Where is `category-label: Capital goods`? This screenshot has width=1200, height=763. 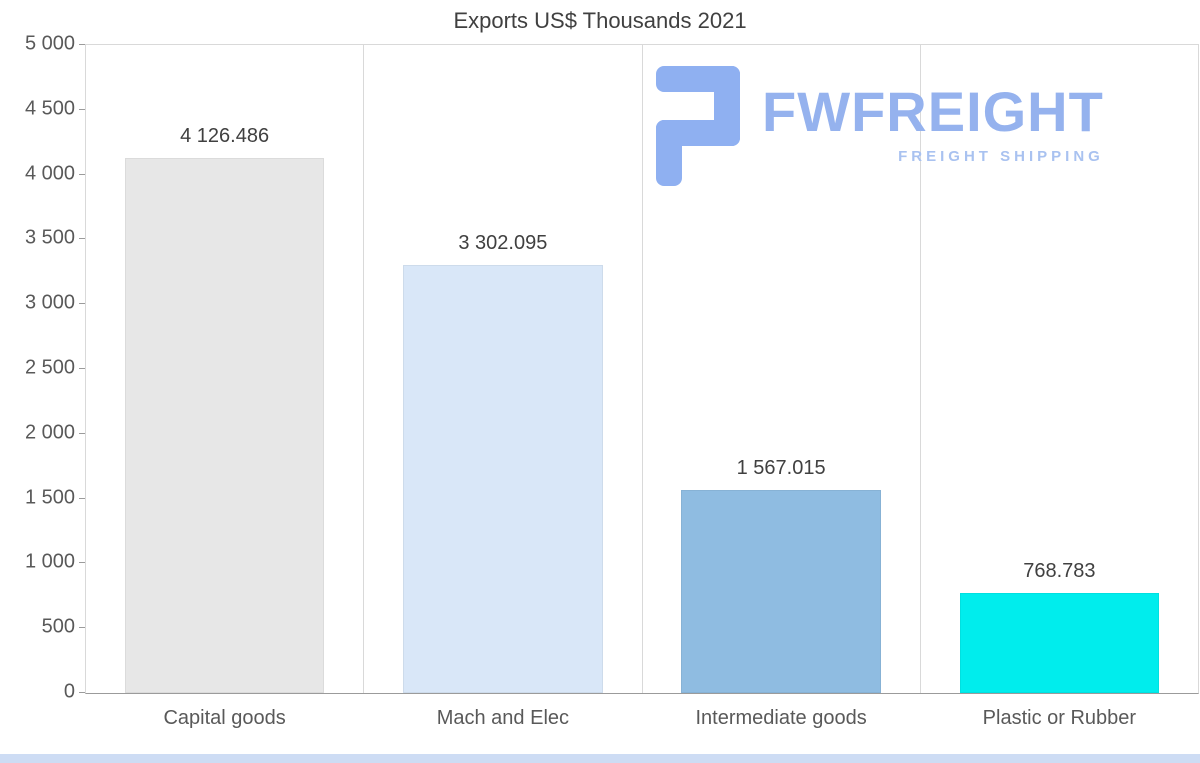
category-label: Capital goods is located at coordinates (224, 718).